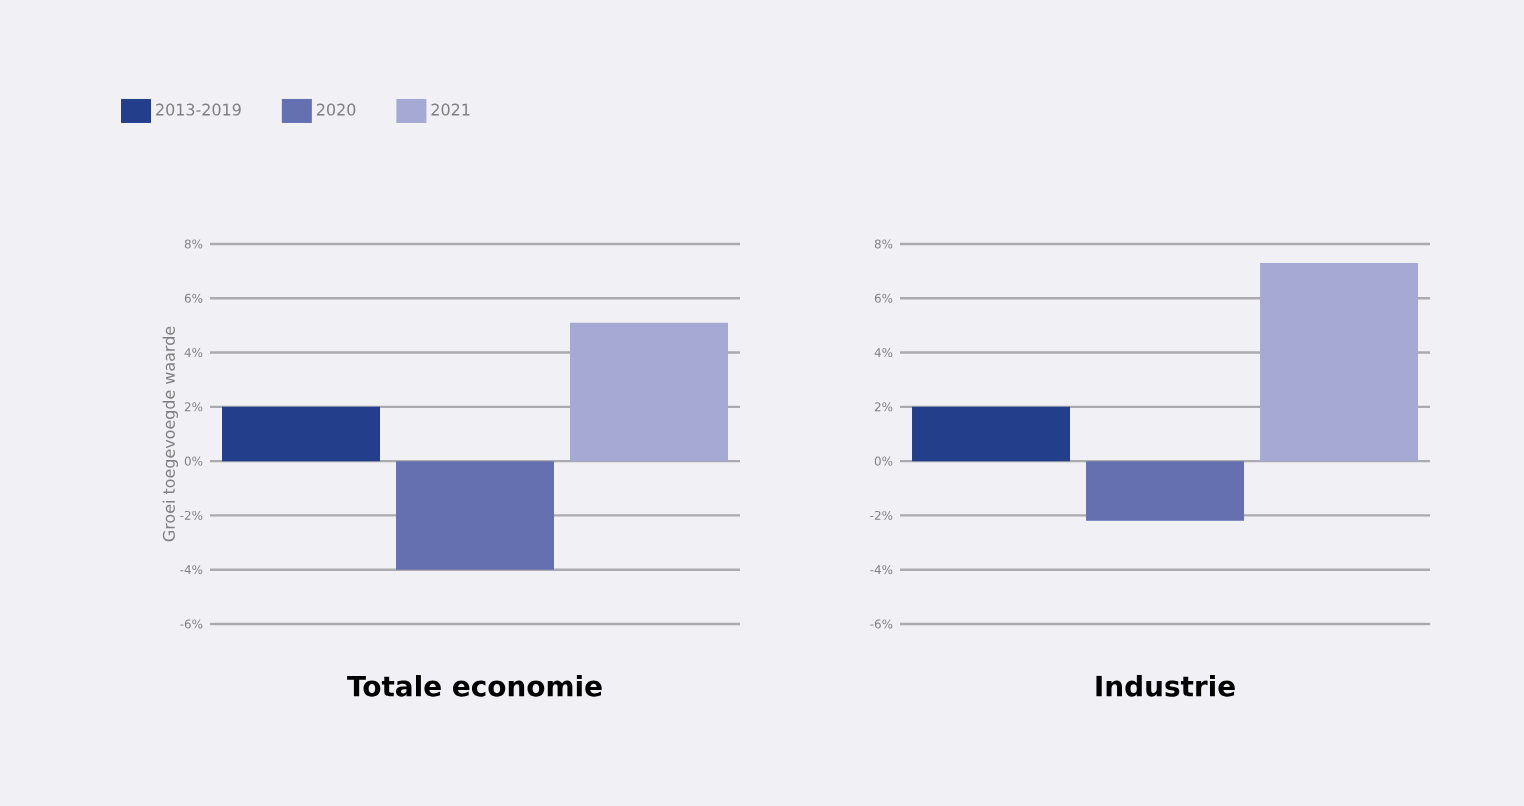 The width and height of the screenshot is (1524, 806). Describe the element at coordinates (1165, 686) in the screenshot. I see `x-tick-label: Industrie` at that location.